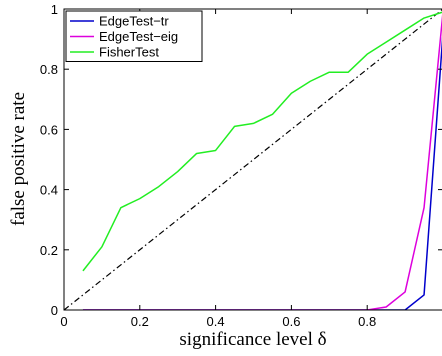 This screenshot has height=356, width=442. Describe the element at coordinates (49, 250) in the screenshot. I see `y-tick-label: 0.2` at that location.